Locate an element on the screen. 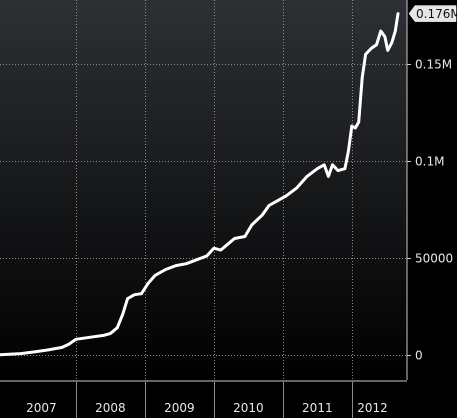 This screenshot has width=457, height=418. x-axis-panel is located at coordinates (228, 399).